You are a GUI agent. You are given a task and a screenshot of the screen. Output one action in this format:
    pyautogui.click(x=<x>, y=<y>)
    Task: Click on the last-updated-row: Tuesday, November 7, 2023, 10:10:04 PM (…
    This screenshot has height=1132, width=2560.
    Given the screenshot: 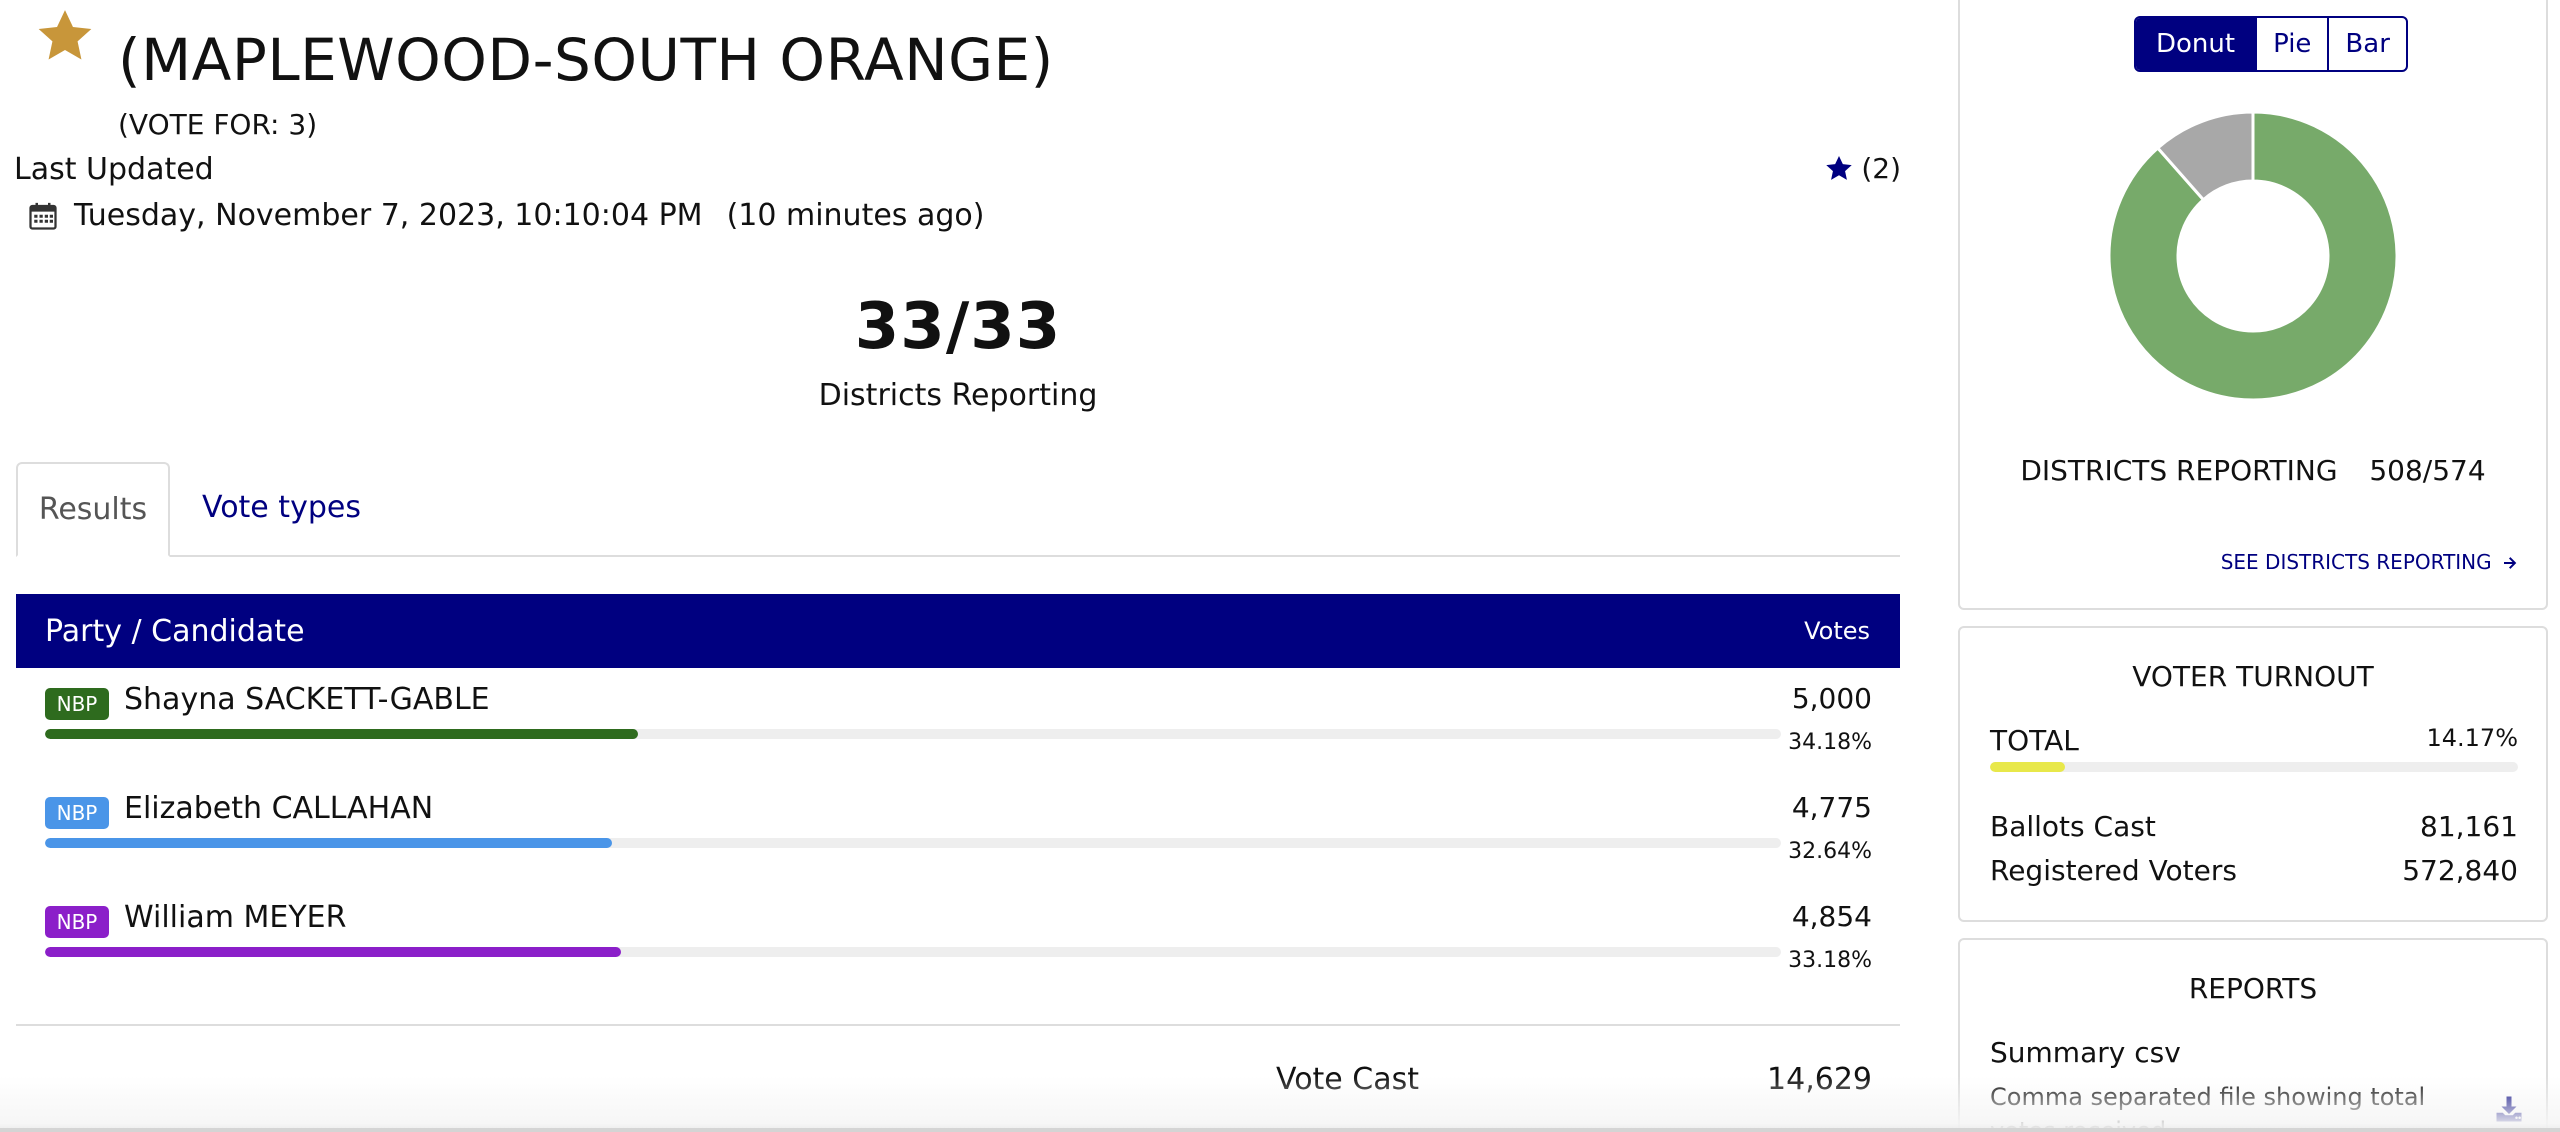 What is the action you would take?
    pyautogui.click(x=506, y=215)
    